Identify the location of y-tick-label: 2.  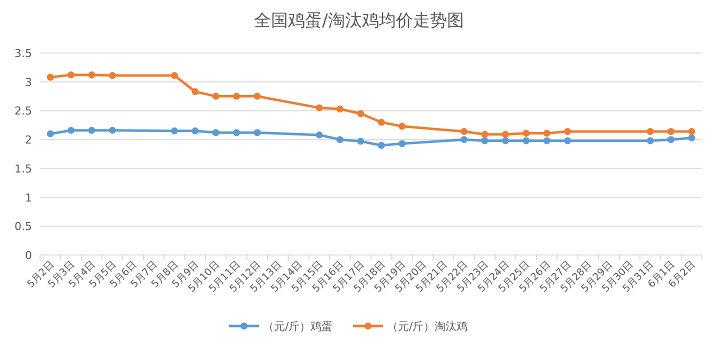
(28, 140).